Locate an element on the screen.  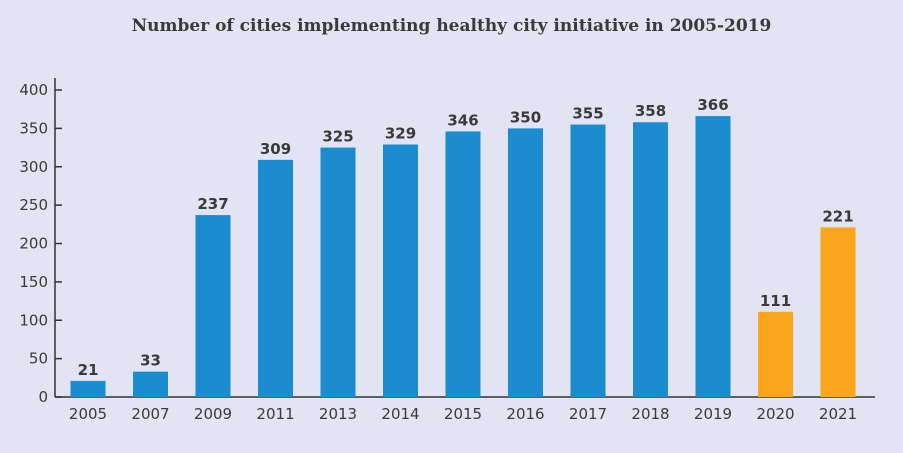
bar-2017 is located at coordinates (588, 260).